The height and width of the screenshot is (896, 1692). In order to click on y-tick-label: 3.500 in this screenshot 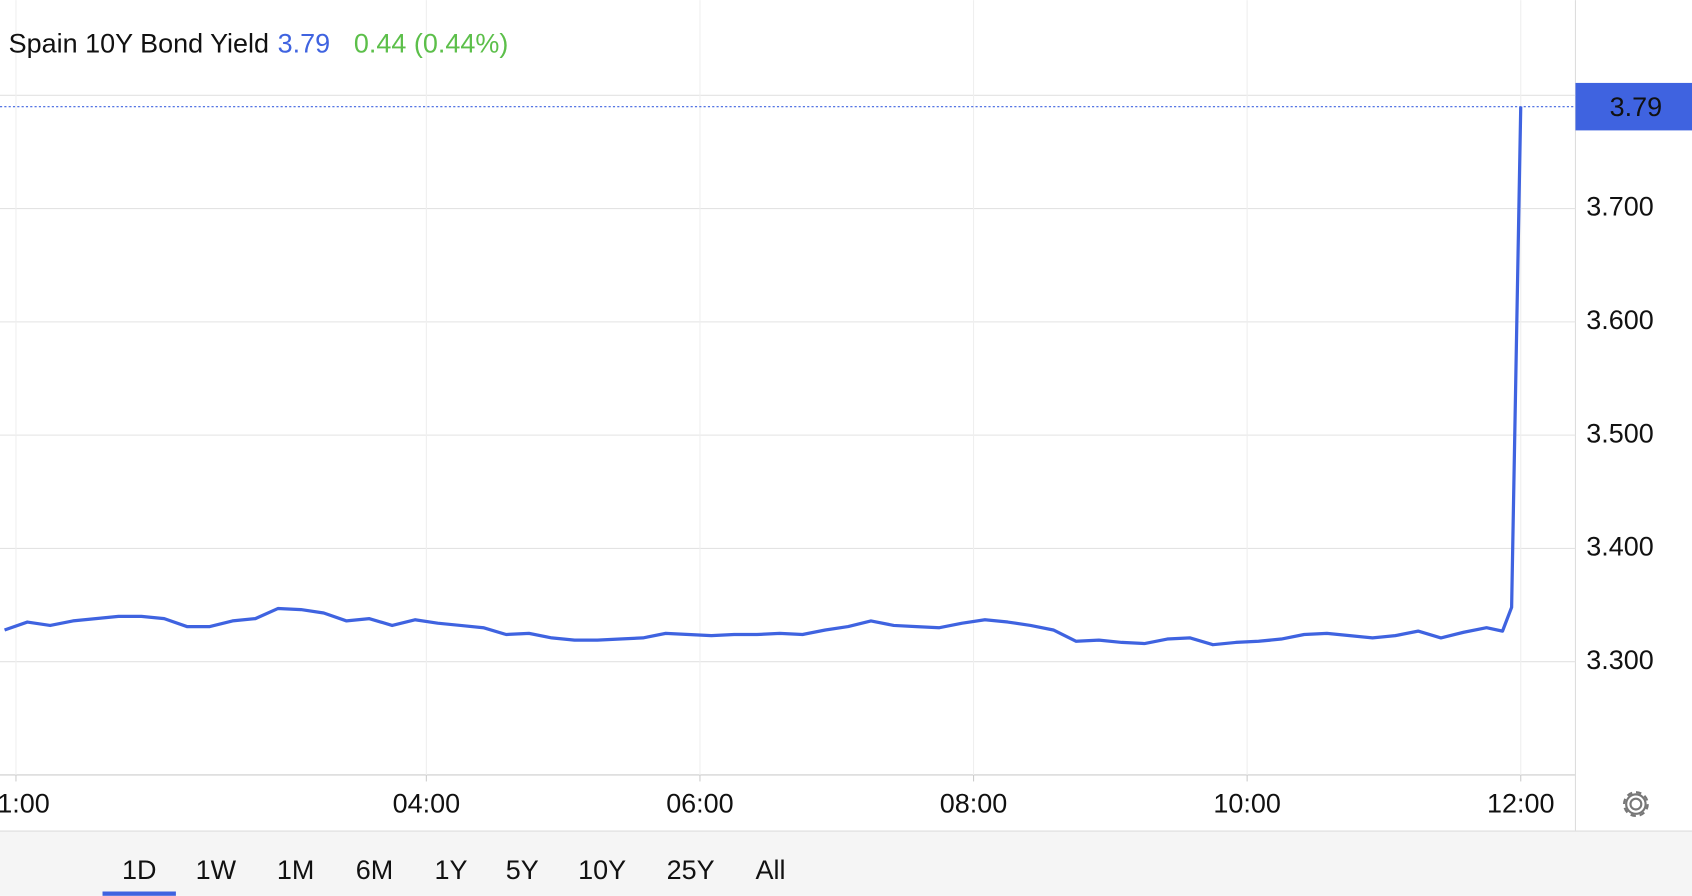, I will do `click(1620, 433)`.